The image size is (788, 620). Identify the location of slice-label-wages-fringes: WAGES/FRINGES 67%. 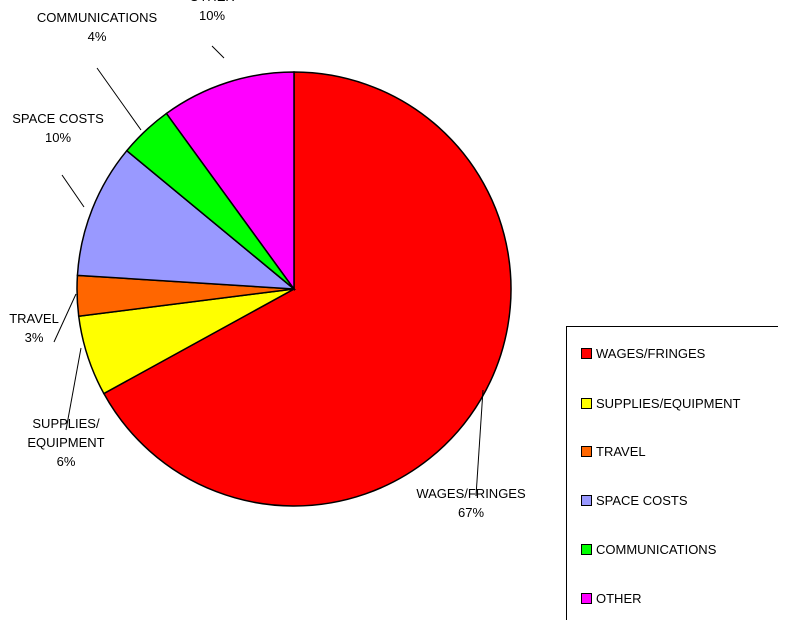
(471, 503).